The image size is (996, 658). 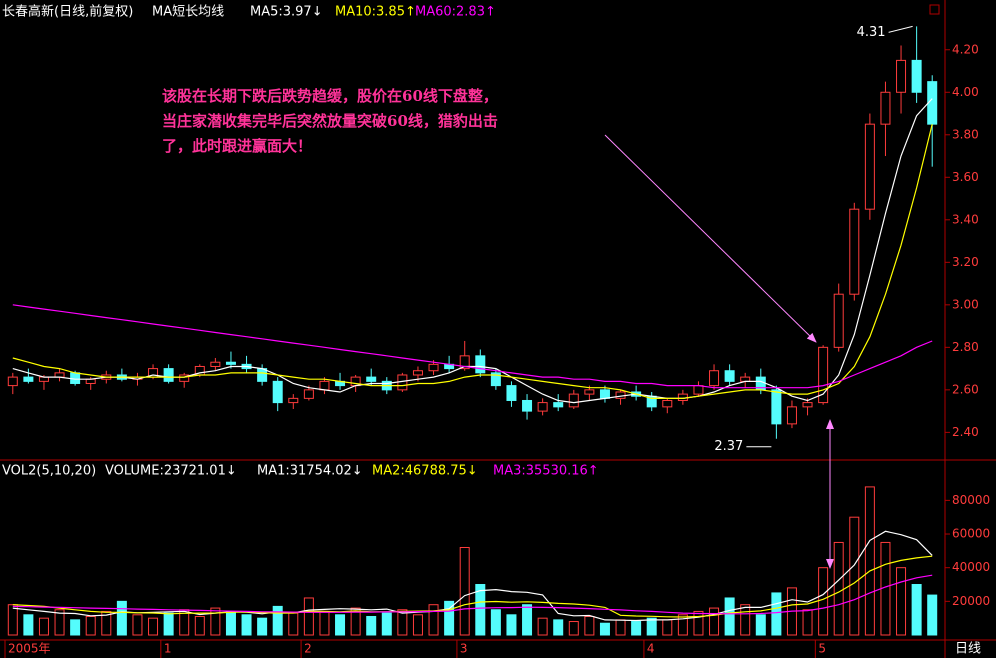 I want to click on y-tick-label: 3.40, so click(x=965, y=219).